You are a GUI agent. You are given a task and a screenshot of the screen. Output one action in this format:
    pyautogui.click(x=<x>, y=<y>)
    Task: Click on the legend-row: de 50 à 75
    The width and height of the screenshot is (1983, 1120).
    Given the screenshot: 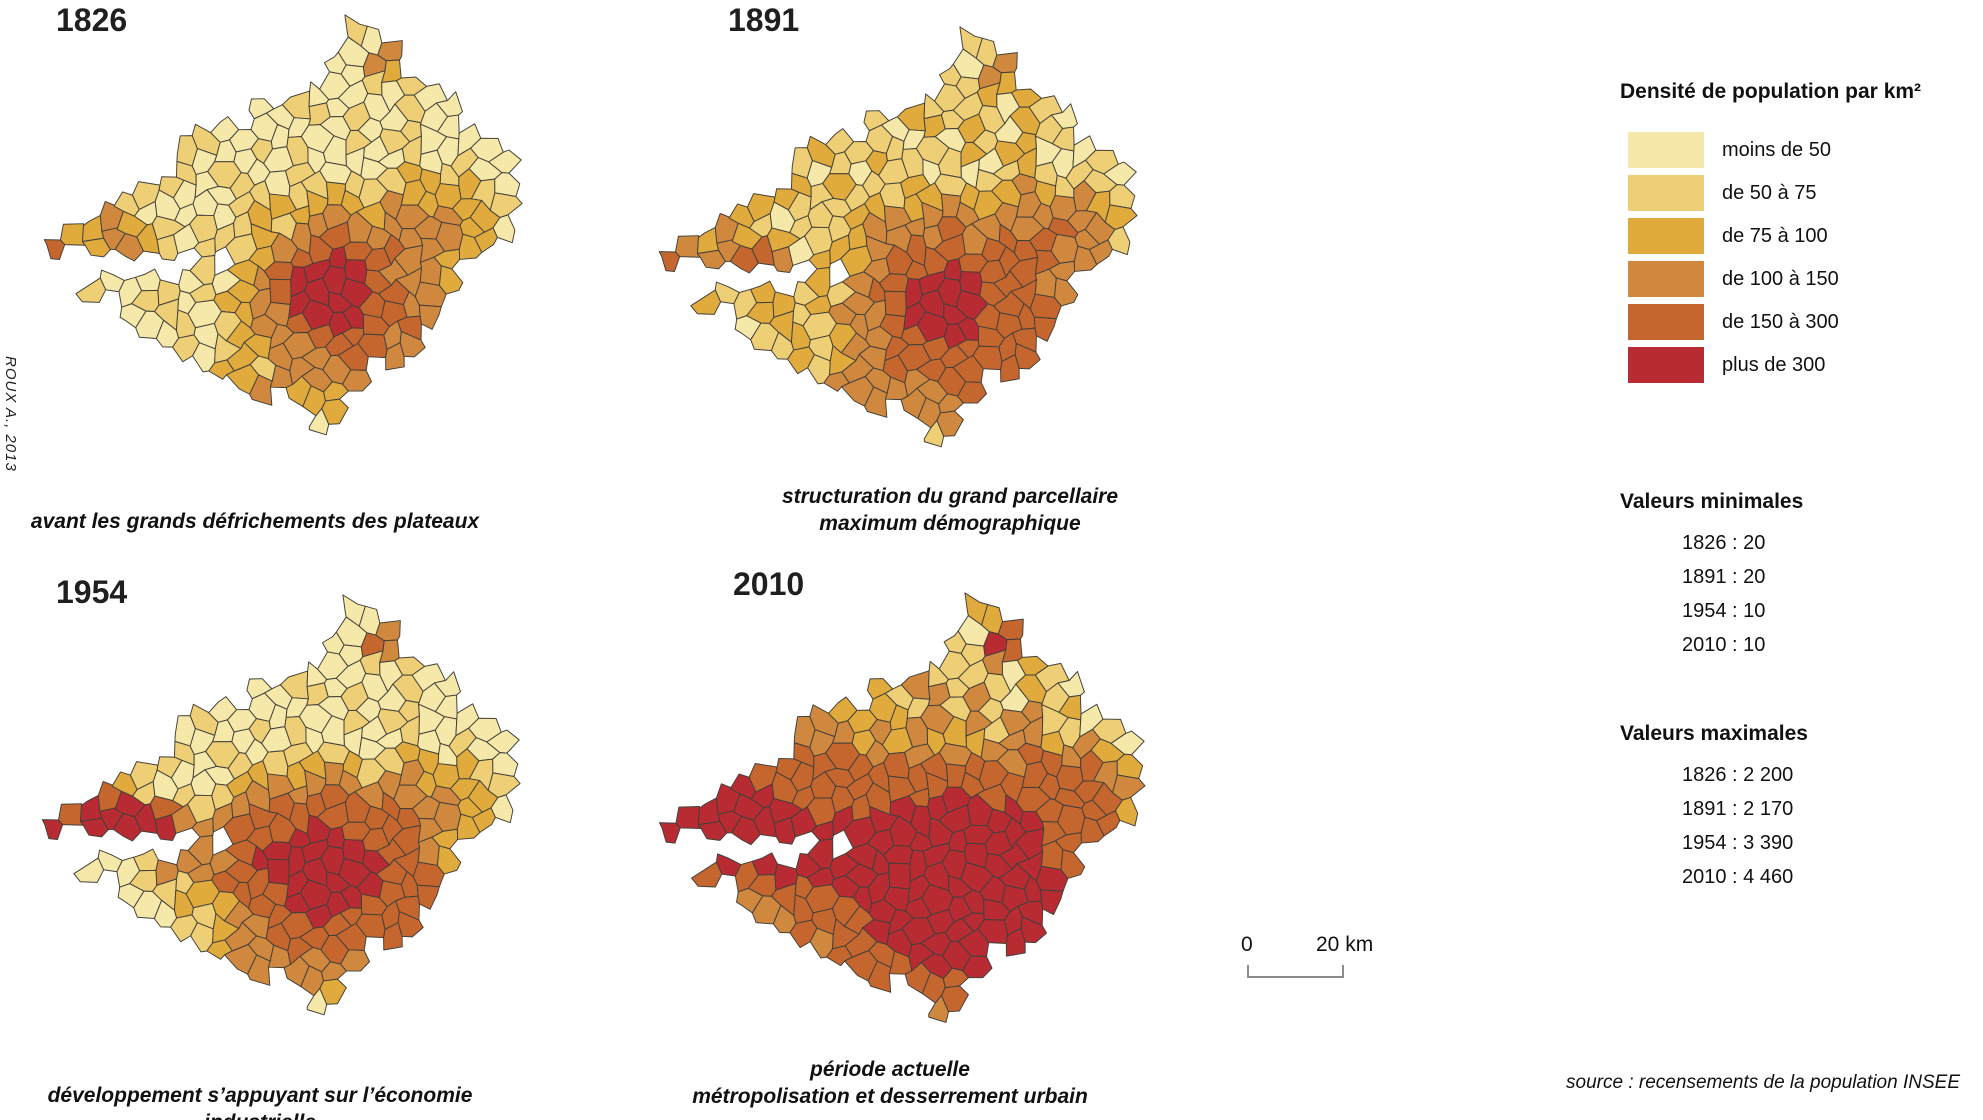 What is the action you would take?
    pyautogui.click(x=1733, y=193)
    